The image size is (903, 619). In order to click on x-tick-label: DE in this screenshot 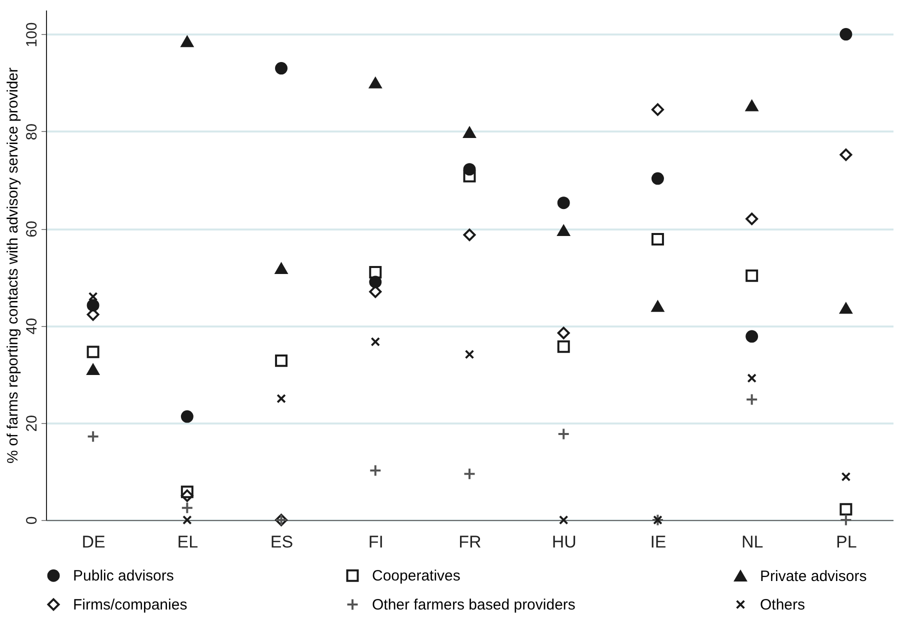, I will do `click(94, 542)`.